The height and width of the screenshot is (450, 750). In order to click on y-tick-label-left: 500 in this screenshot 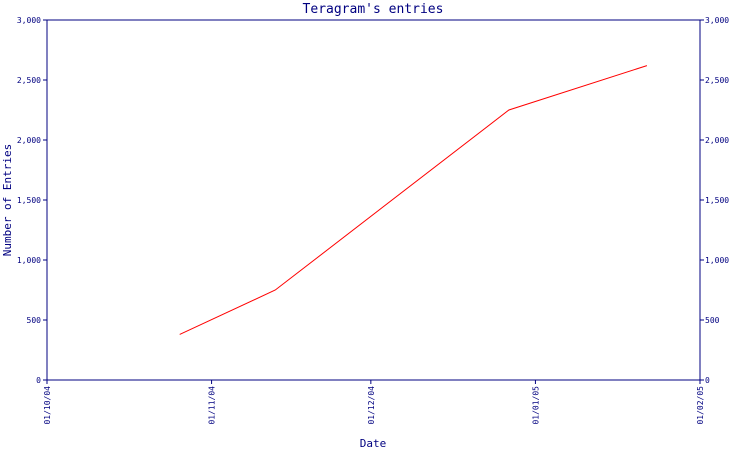, I will do `click(34, 320)`.